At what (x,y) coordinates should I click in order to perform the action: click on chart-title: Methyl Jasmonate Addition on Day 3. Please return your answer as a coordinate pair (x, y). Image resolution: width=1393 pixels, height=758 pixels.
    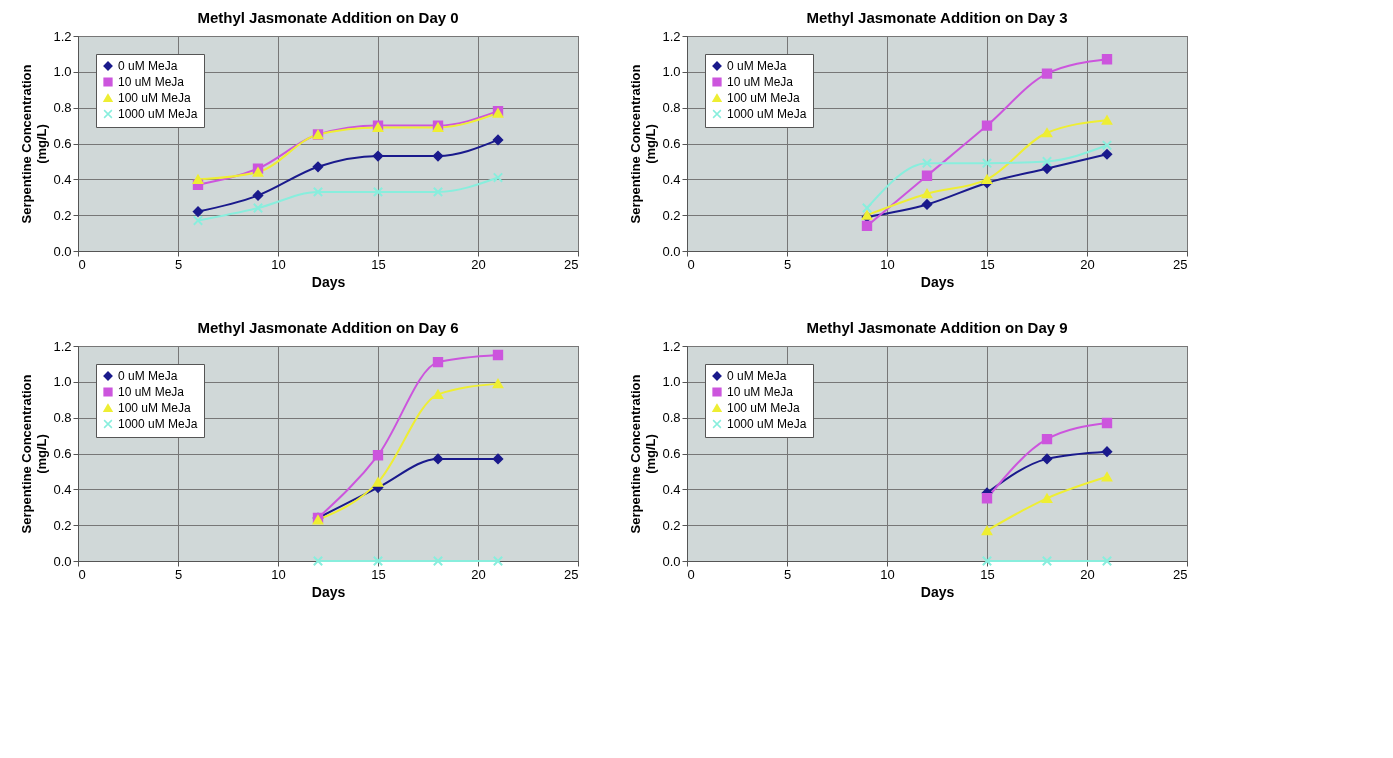
    Looking at the image, I should click on (937, 17).